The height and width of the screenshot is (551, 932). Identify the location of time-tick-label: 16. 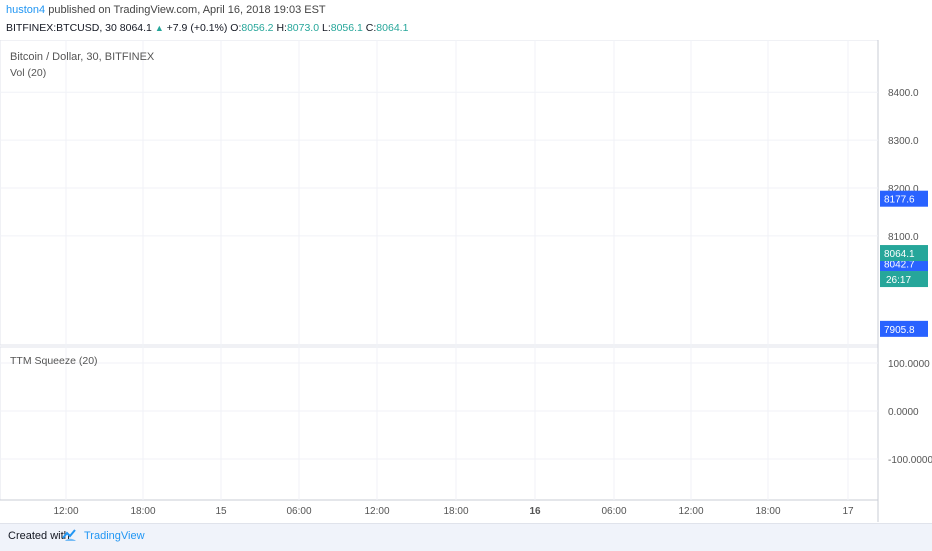
(535, 511).